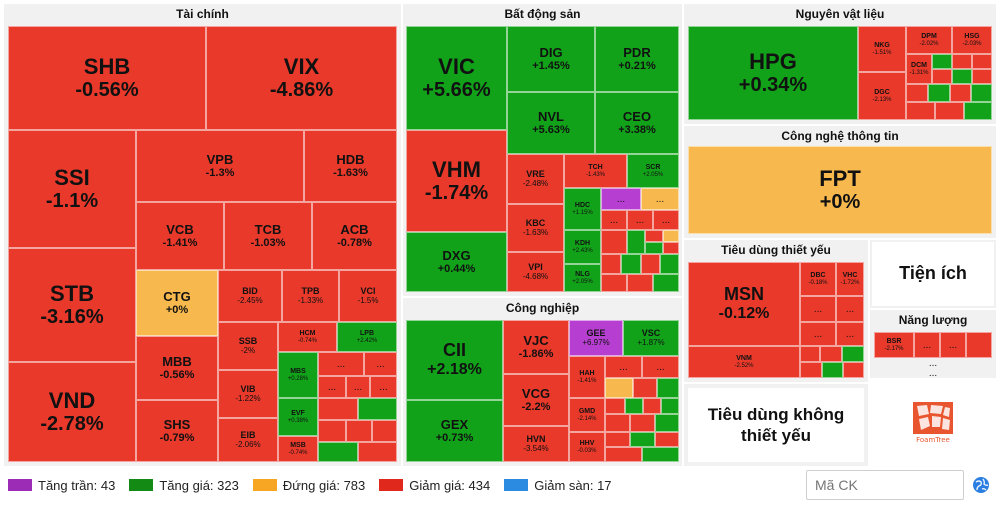  Describe the element at coordinates (642, 423) in the screenshot. I see `tile-cn-s11` at that location.